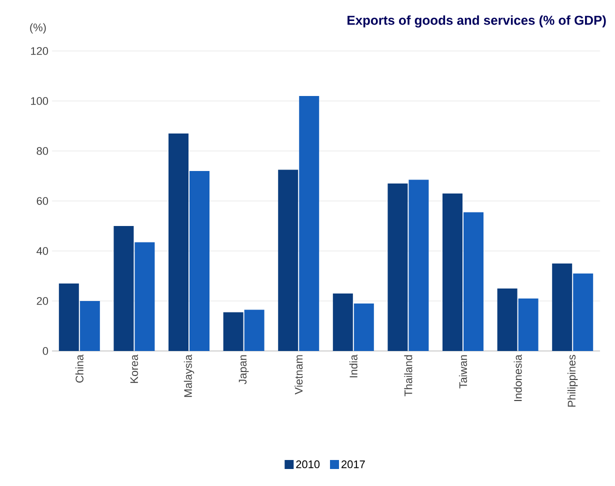  I want to click on x-tick-label: Malaysia, so click(189, 375).